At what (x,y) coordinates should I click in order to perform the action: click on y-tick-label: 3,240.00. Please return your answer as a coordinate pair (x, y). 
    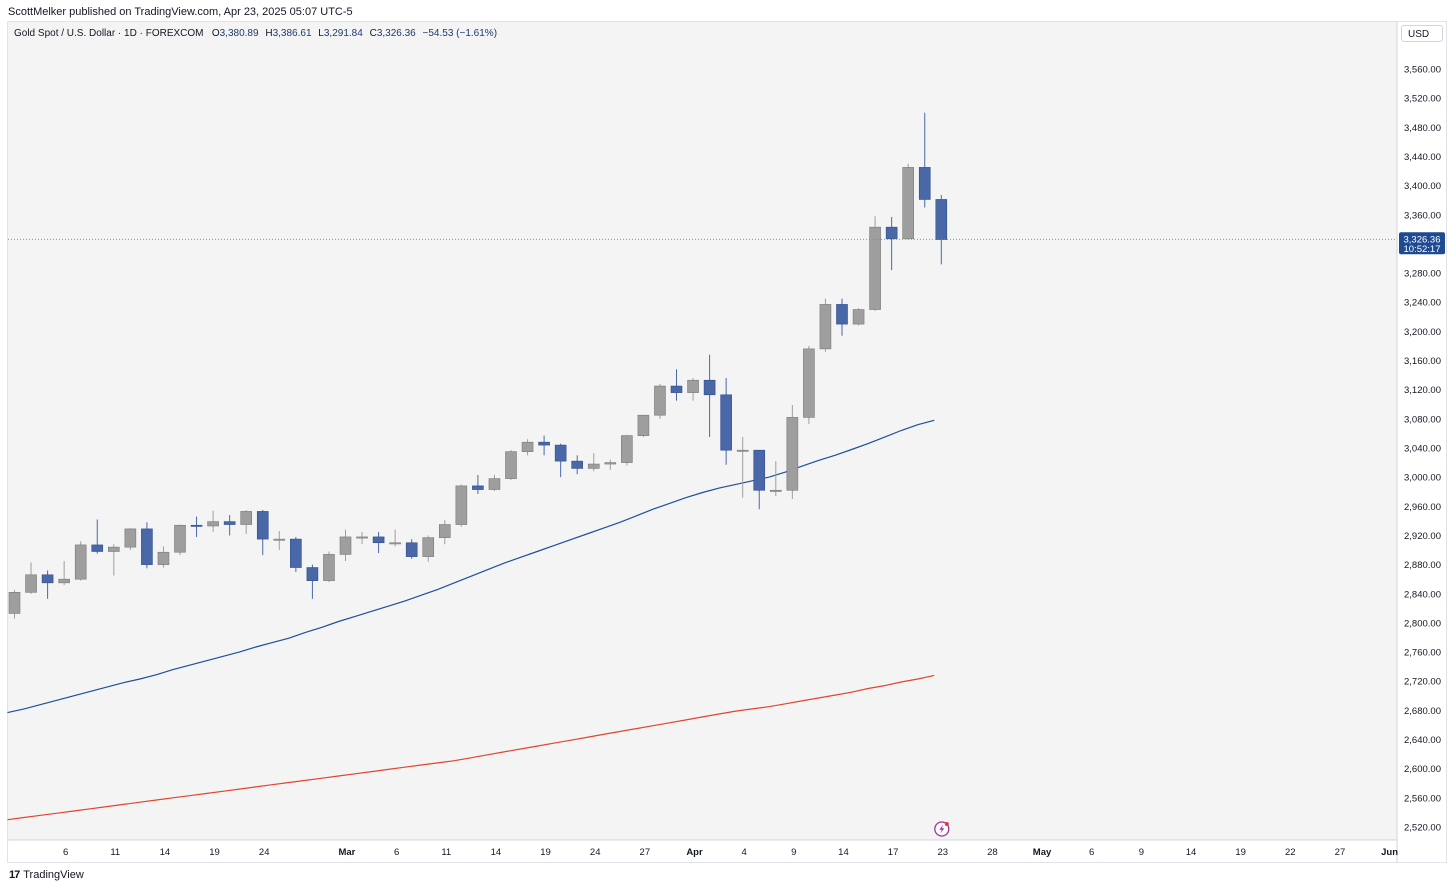
    Looking at the image, I should click on (1422, 303).